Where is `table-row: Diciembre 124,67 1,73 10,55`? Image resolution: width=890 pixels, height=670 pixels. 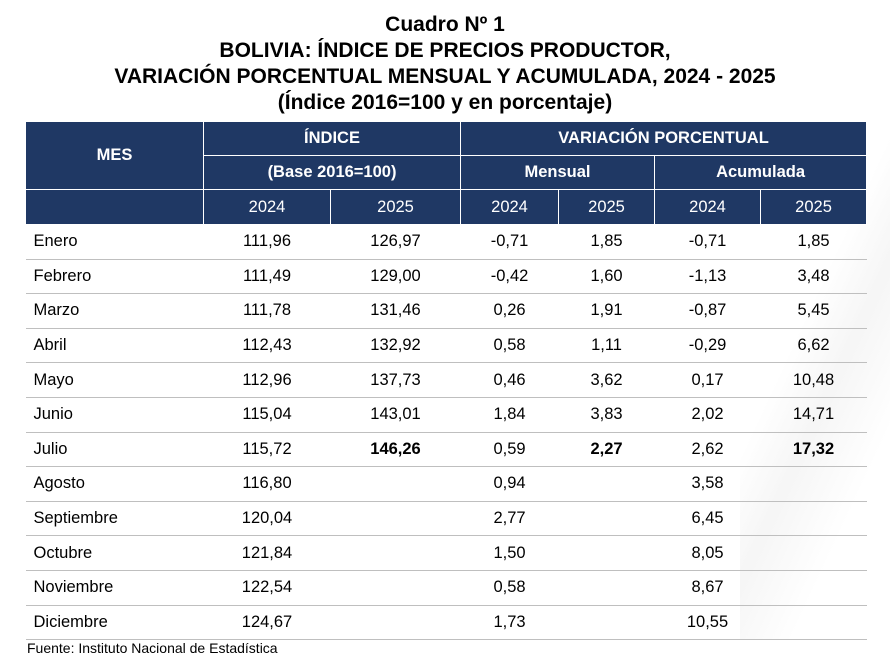 table-row: Diciembre 124,67 1,73 10,55 is located at coordinates (446, 623).